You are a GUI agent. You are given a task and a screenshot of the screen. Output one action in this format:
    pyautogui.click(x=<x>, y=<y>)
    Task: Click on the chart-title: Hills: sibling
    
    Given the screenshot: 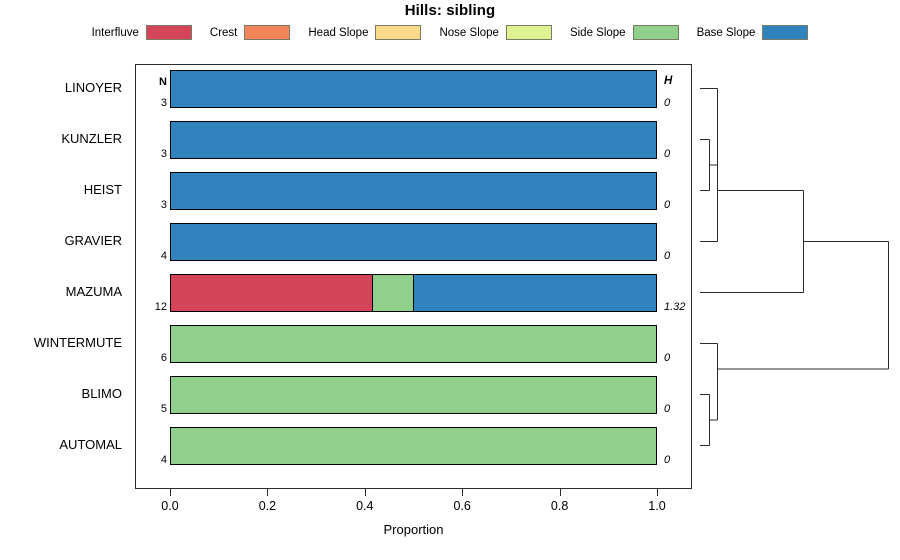 What is the action you would take?
    pyautogui.click(x=450, y=10)
    